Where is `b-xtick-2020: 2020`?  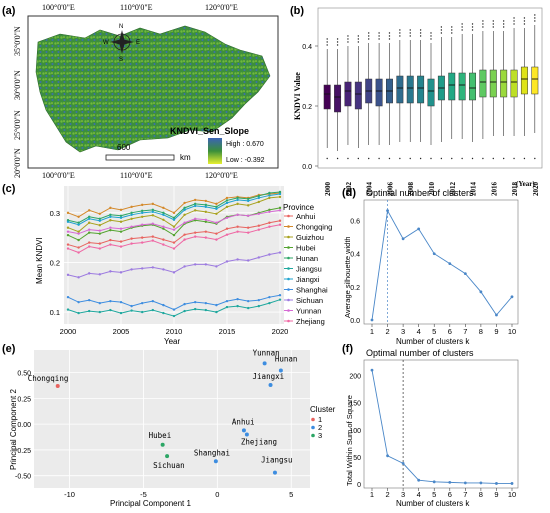 b-xtick-2020: 2020 is located at coordinates (536, 189).